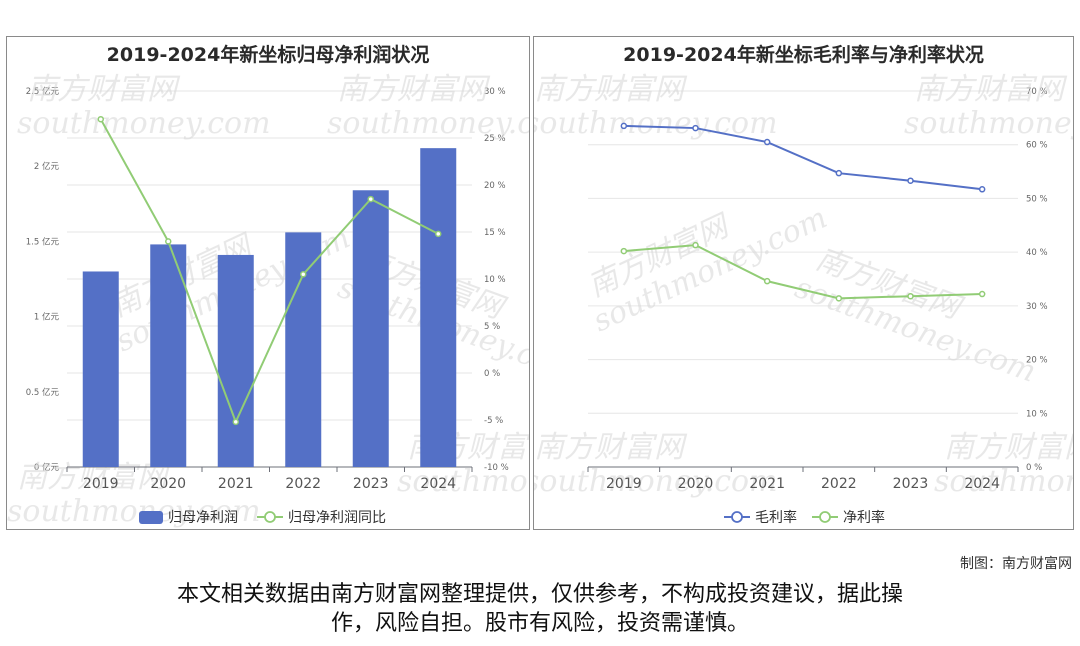 This screenshot has width=1080, height=646. I want to click on y-left-tick-label: 0 亿元, so click(47, 467).